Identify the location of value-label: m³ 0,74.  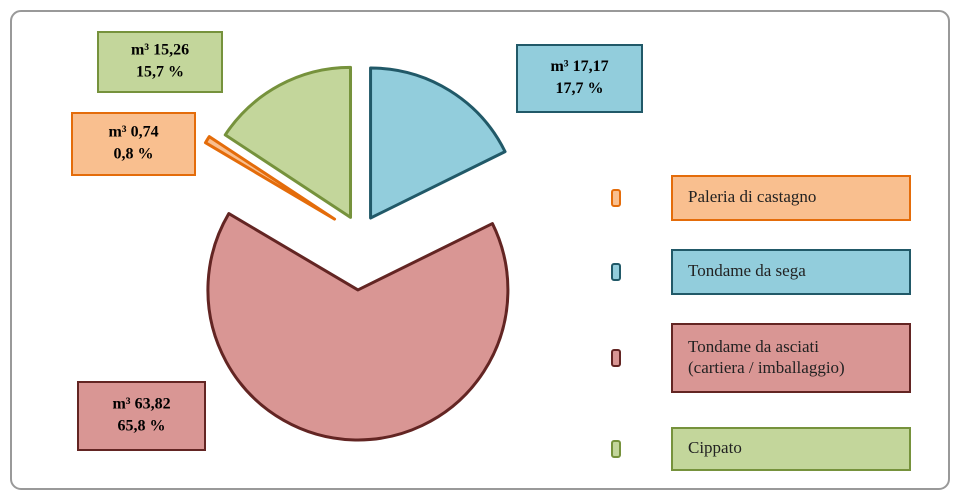
(133, 132).